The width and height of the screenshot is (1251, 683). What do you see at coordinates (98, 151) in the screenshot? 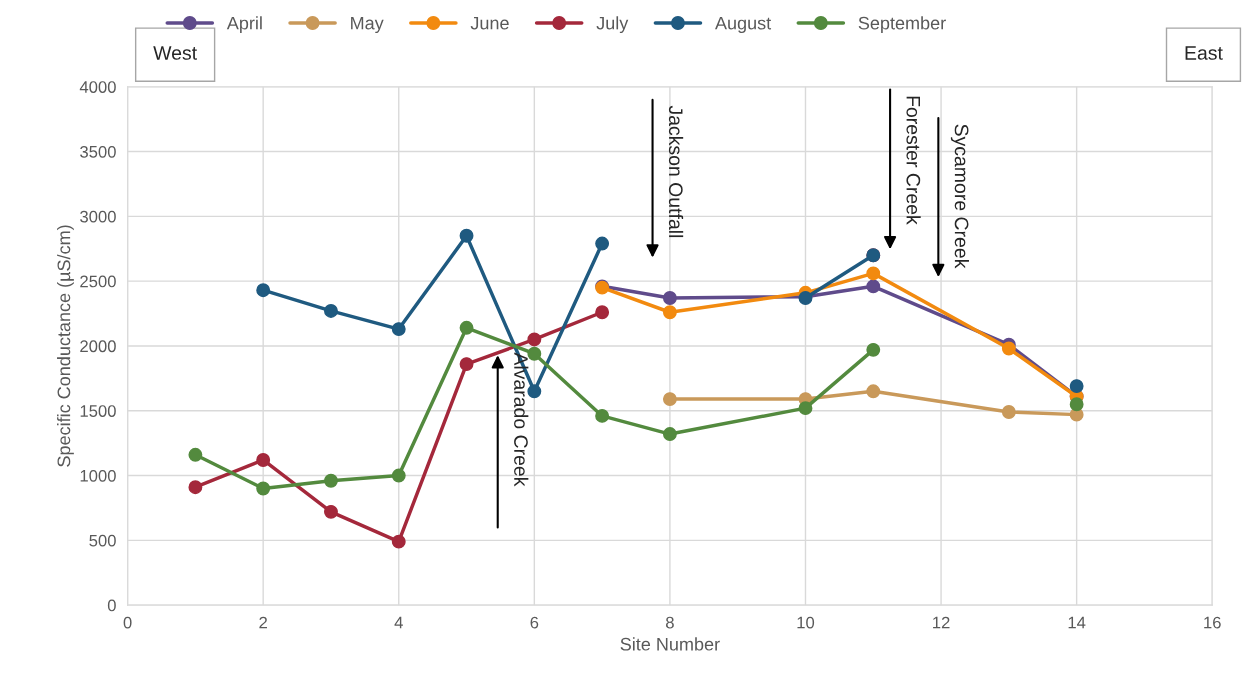
I see `y-tick-label: 3500` at bounding box center [98, 151].